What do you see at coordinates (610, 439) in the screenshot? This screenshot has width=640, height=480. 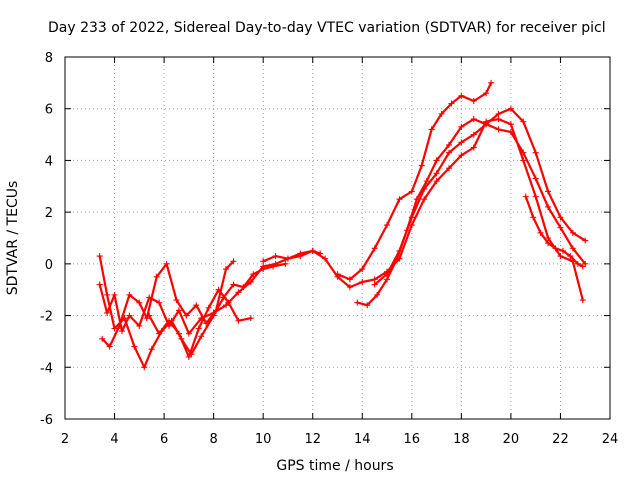 I see `x-tick-label: 24` at bounding box center [610, 439].